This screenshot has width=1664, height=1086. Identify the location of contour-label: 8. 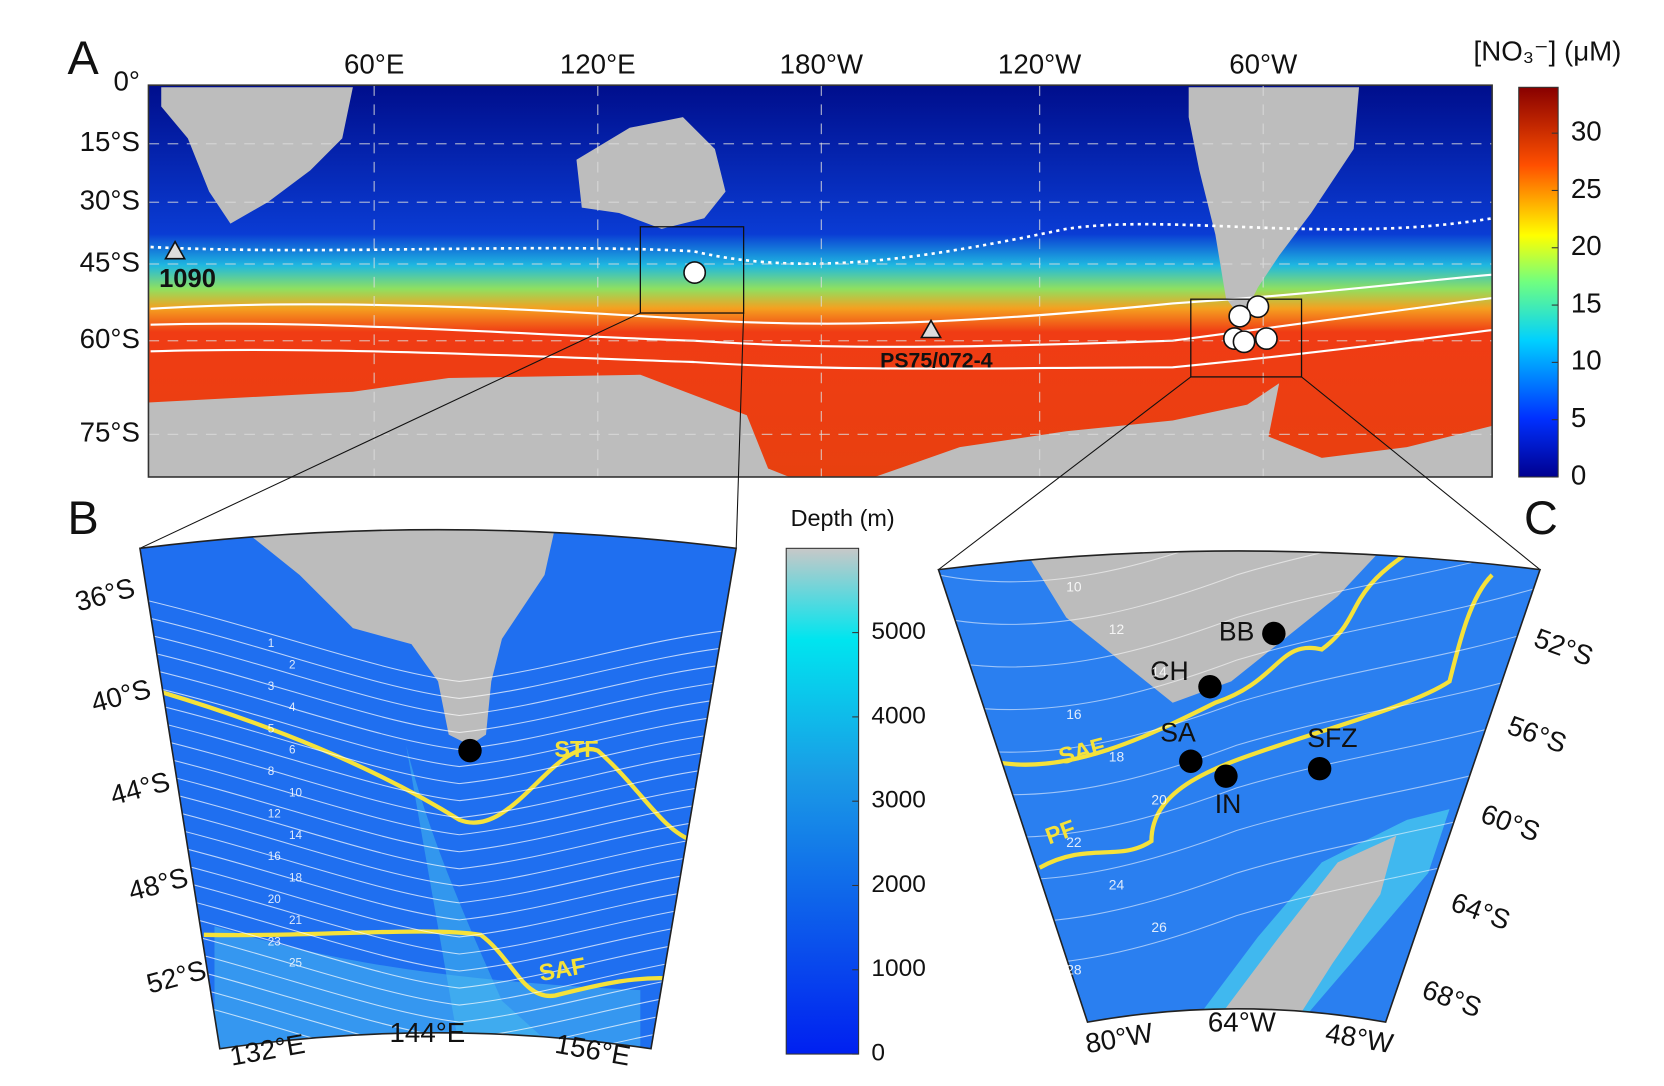
(271, 771).